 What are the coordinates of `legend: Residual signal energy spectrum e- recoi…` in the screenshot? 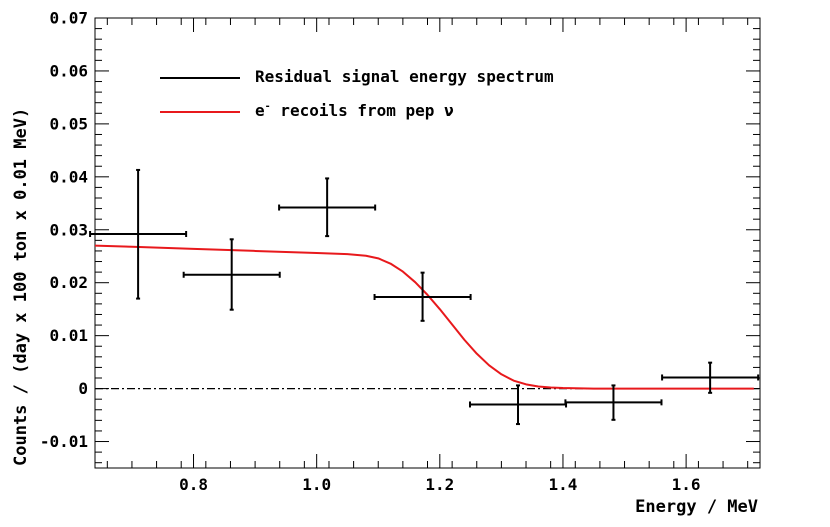 It's located at (357, 93).